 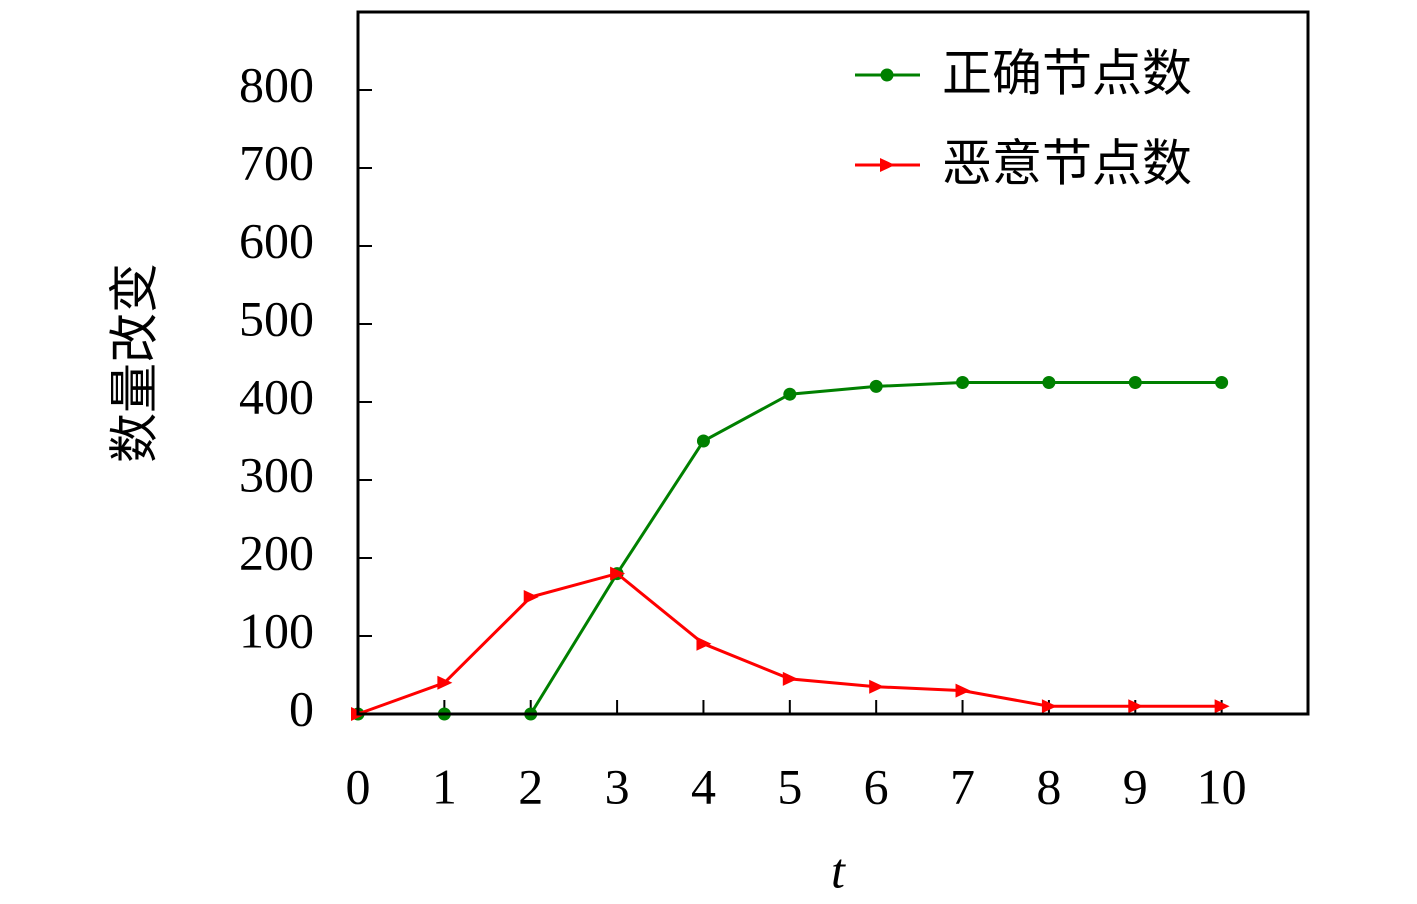 What do you see at coordinates (276, 474) in the screenshot?
I see `y-tick-label: 300` at bounding box center [276, 474].